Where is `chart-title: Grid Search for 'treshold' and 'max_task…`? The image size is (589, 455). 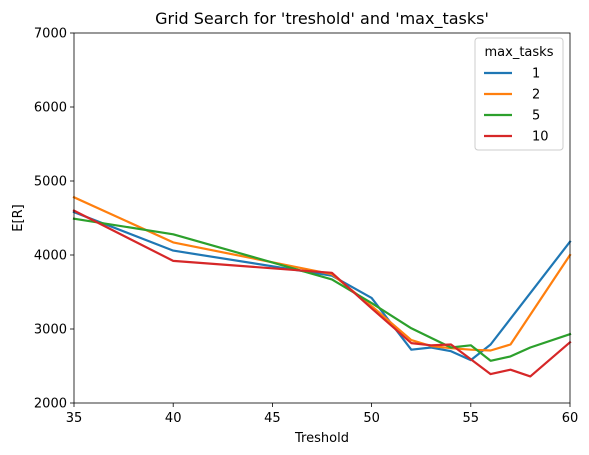 chart-title: Grid Search for 'treshold' and 'max_task… is located at coordinates (322, 19).